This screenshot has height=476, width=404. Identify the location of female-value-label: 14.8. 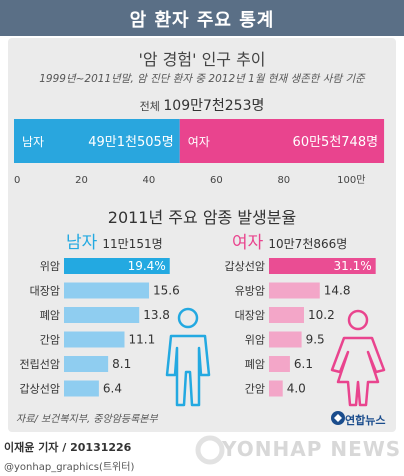
(337, 291).